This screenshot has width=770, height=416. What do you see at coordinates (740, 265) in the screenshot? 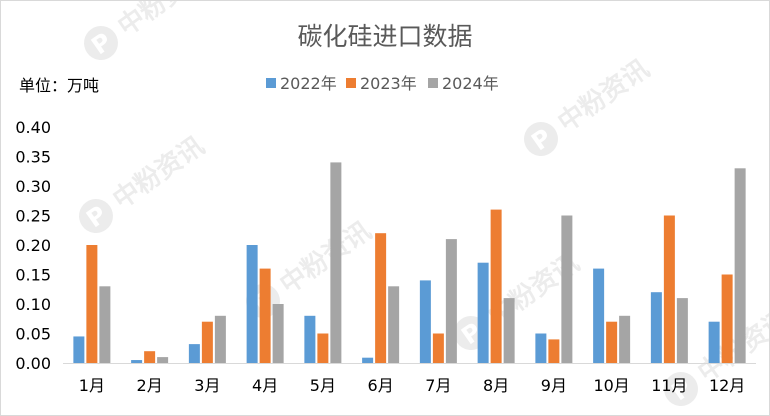
I see `bar-2024年-12月` at bounding box center [740, 265].